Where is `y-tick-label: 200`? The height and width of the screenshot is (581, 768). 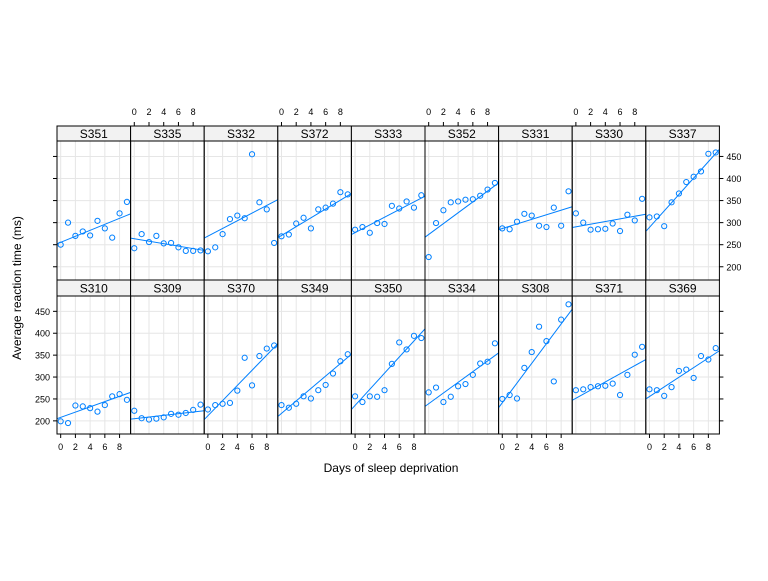 y-tick-label: 200 is located at coordinates (733, 267).